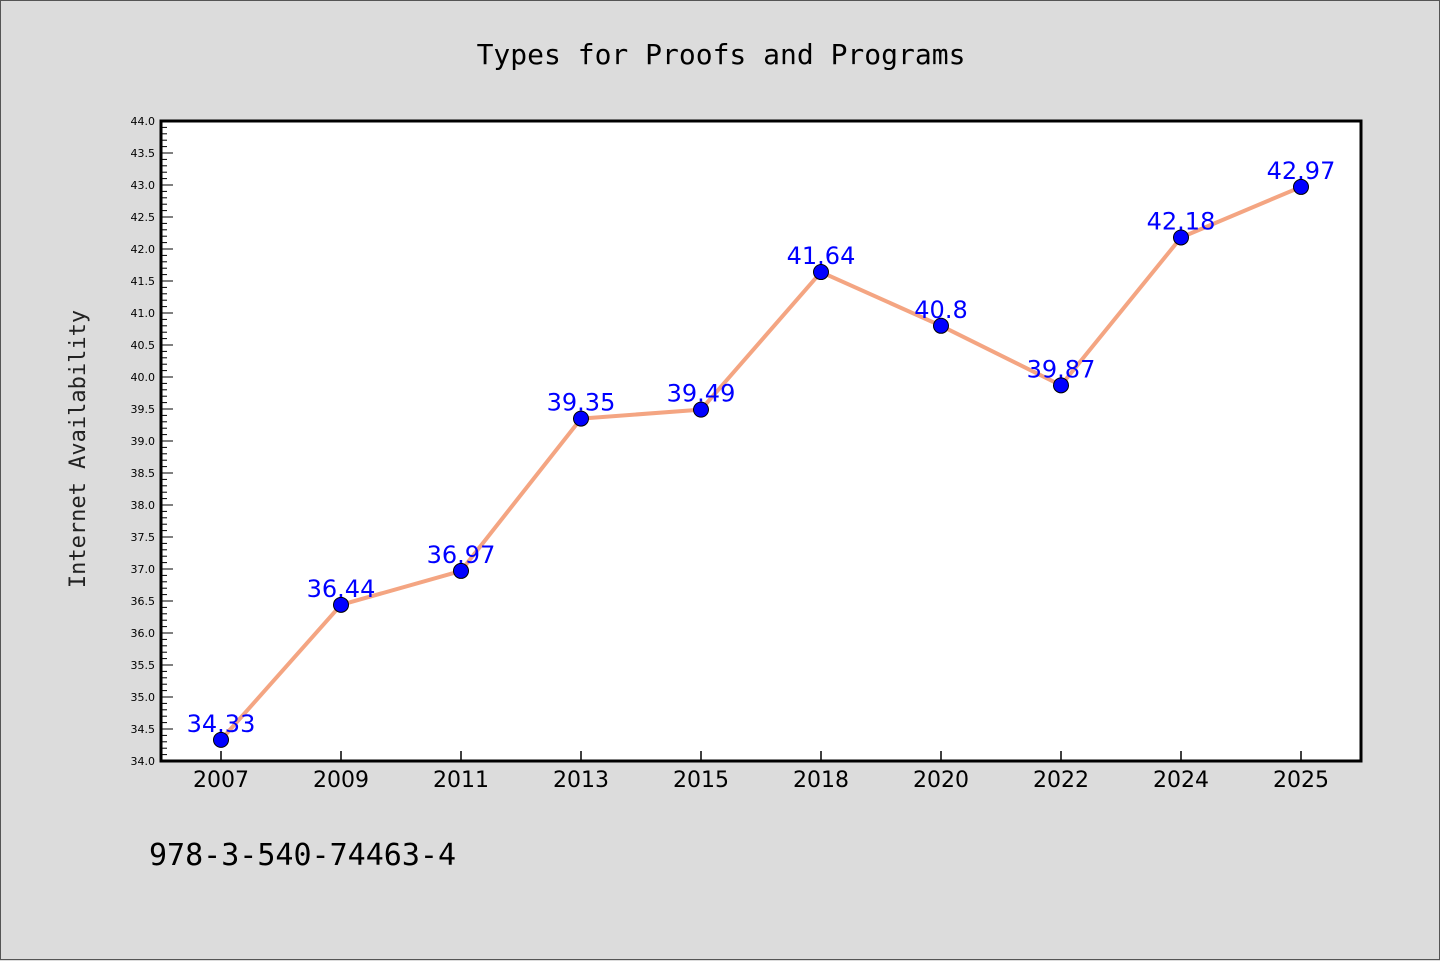 The width and height of the screenshot is (1440, 961). What do you see at coordinates (143, 121) in the screenshot?
I see `y-tick-label: 44.0` at bounding box center [143, 121].